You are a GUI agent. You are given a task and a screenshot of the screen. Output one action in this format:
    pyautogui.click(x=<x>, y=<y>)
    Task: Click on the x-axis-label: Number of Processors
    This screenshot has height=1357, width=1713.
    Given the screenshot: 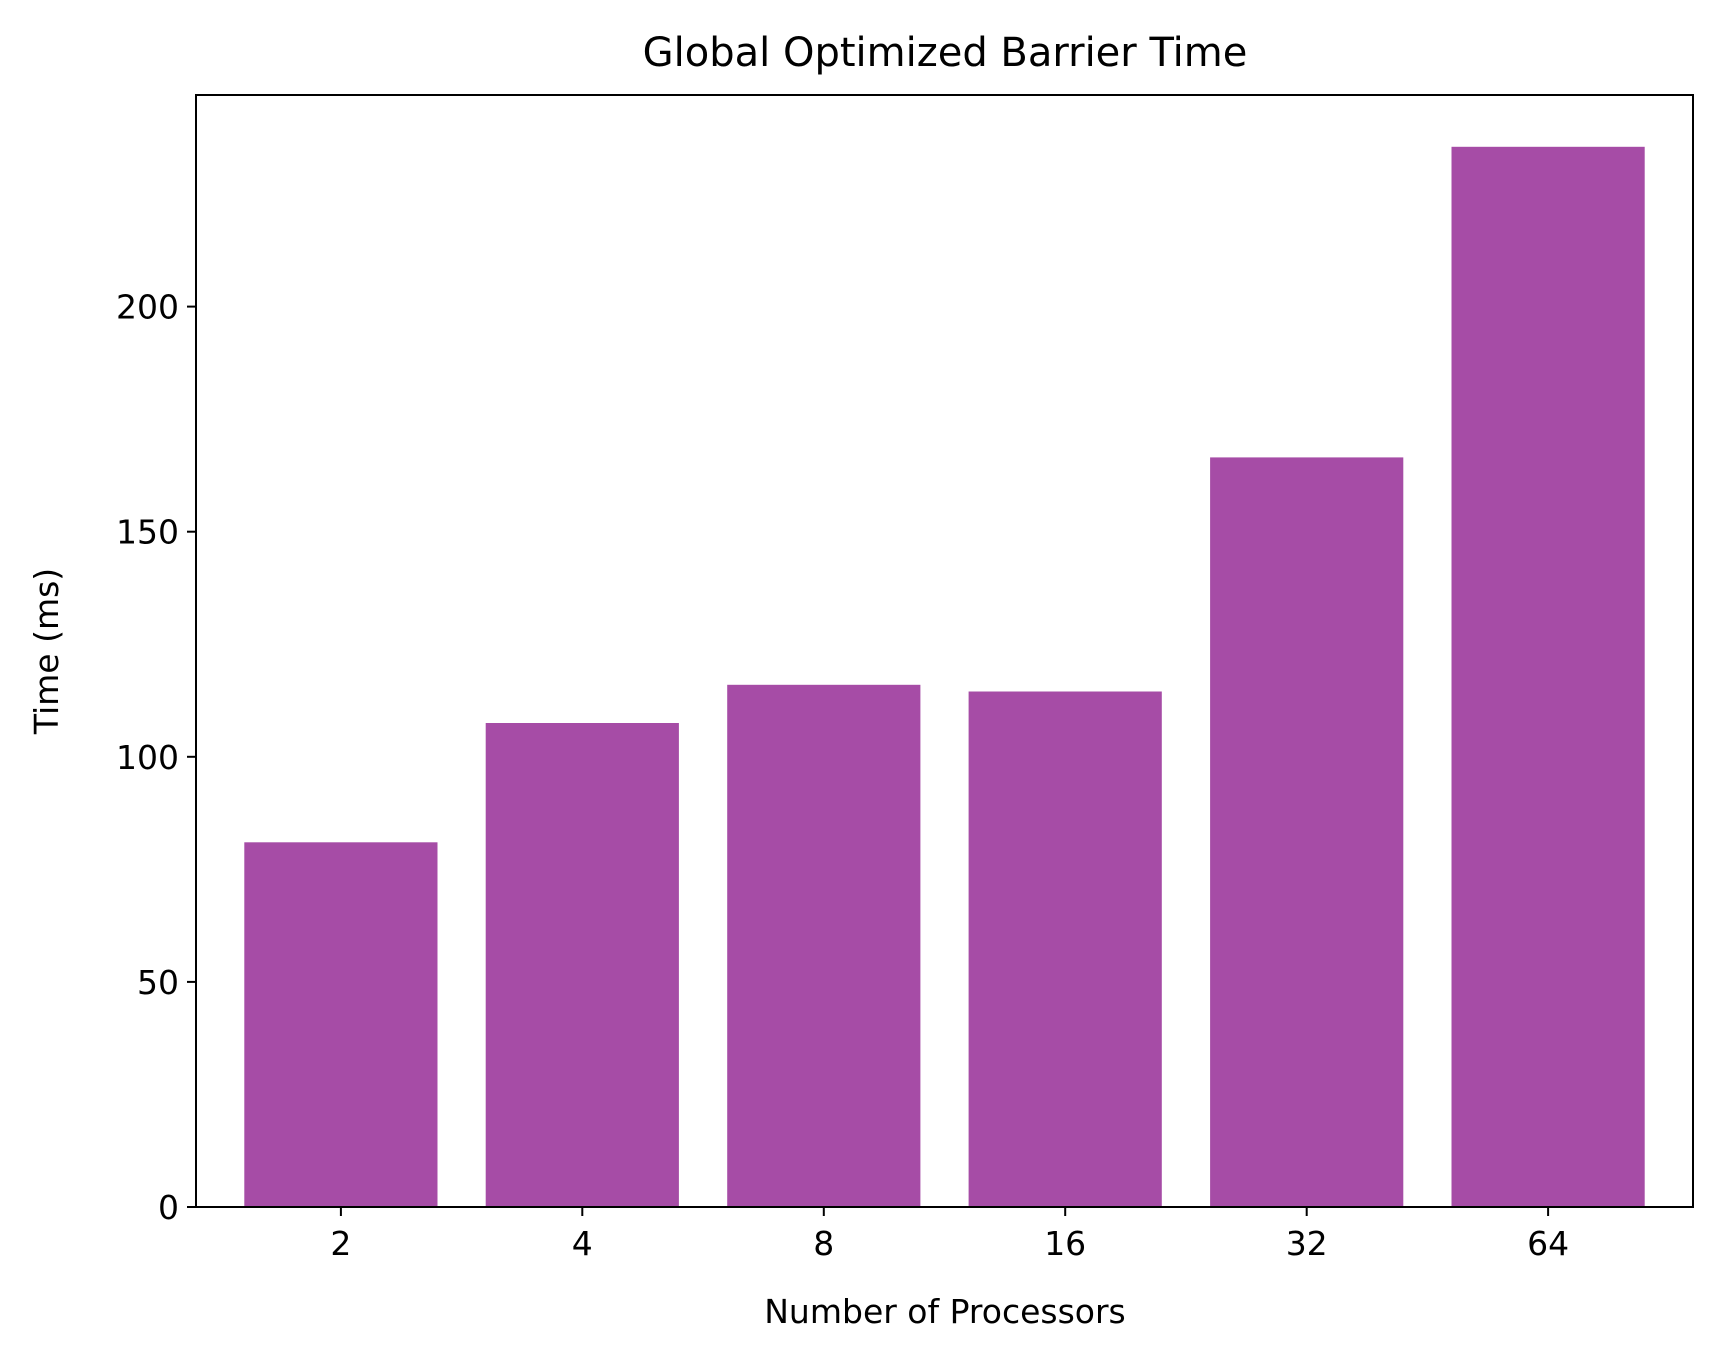 What is the action you would take?
    pyautogui.click(x=945, y=1311)
    